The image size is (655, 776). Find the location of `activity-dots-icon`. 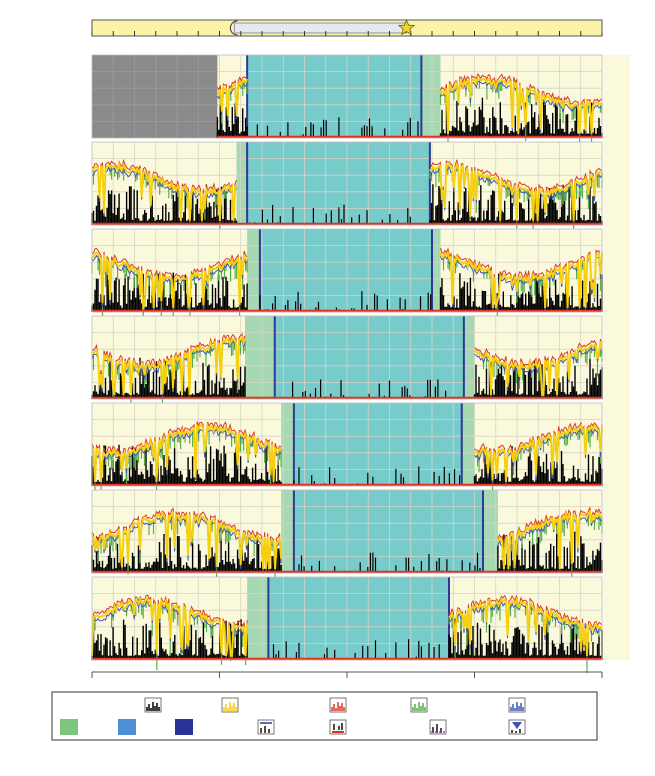

activity-dots-icon is located at coordinates (438, 727).